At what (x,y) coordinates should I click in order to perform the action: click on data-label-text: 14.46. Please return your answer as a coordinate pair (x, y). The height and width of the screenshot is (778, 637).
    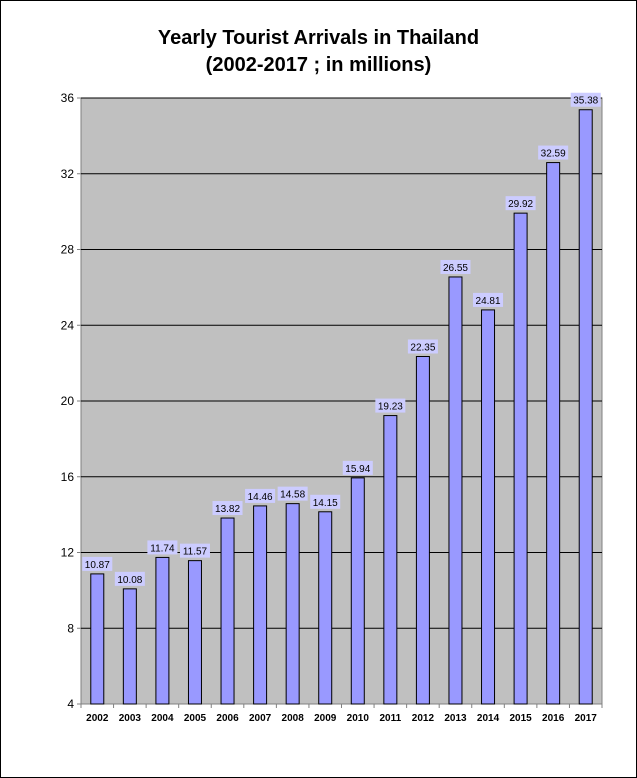
    Looking at the image, I should click on (260, 497).